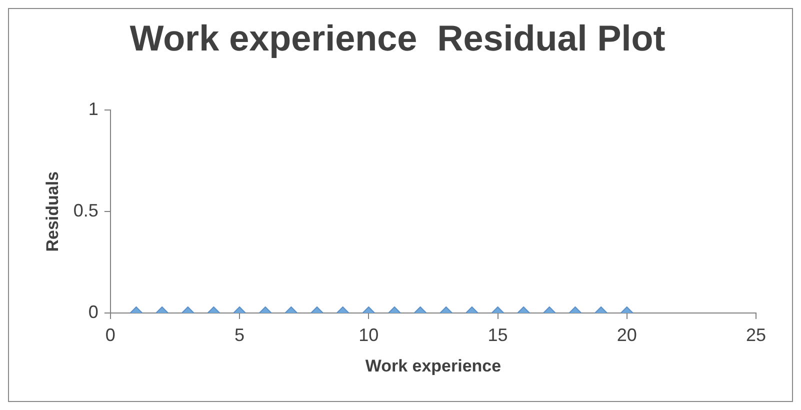  What do you see at coordinates (239, 334) in the screenshot?
I see `x-tick-label: 5` at bounding box center [239, 334].